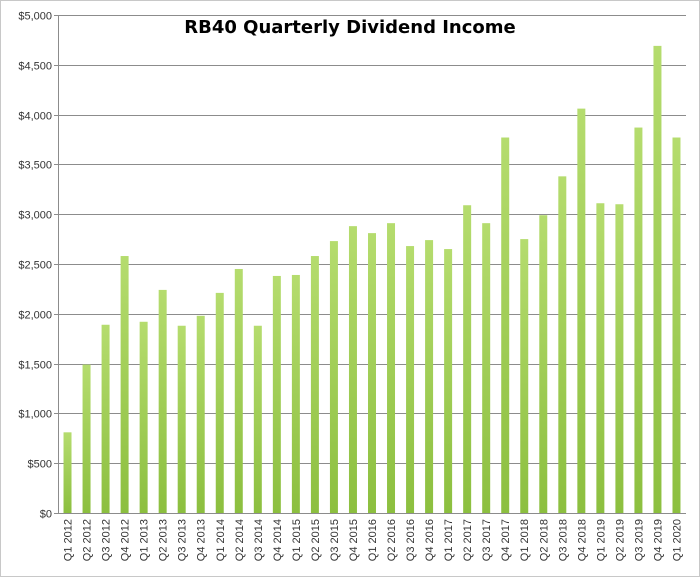  Describe the element at coordinates (202, 540) in the screenshot. I see `x-tick-label: Q4 2013` at that location.